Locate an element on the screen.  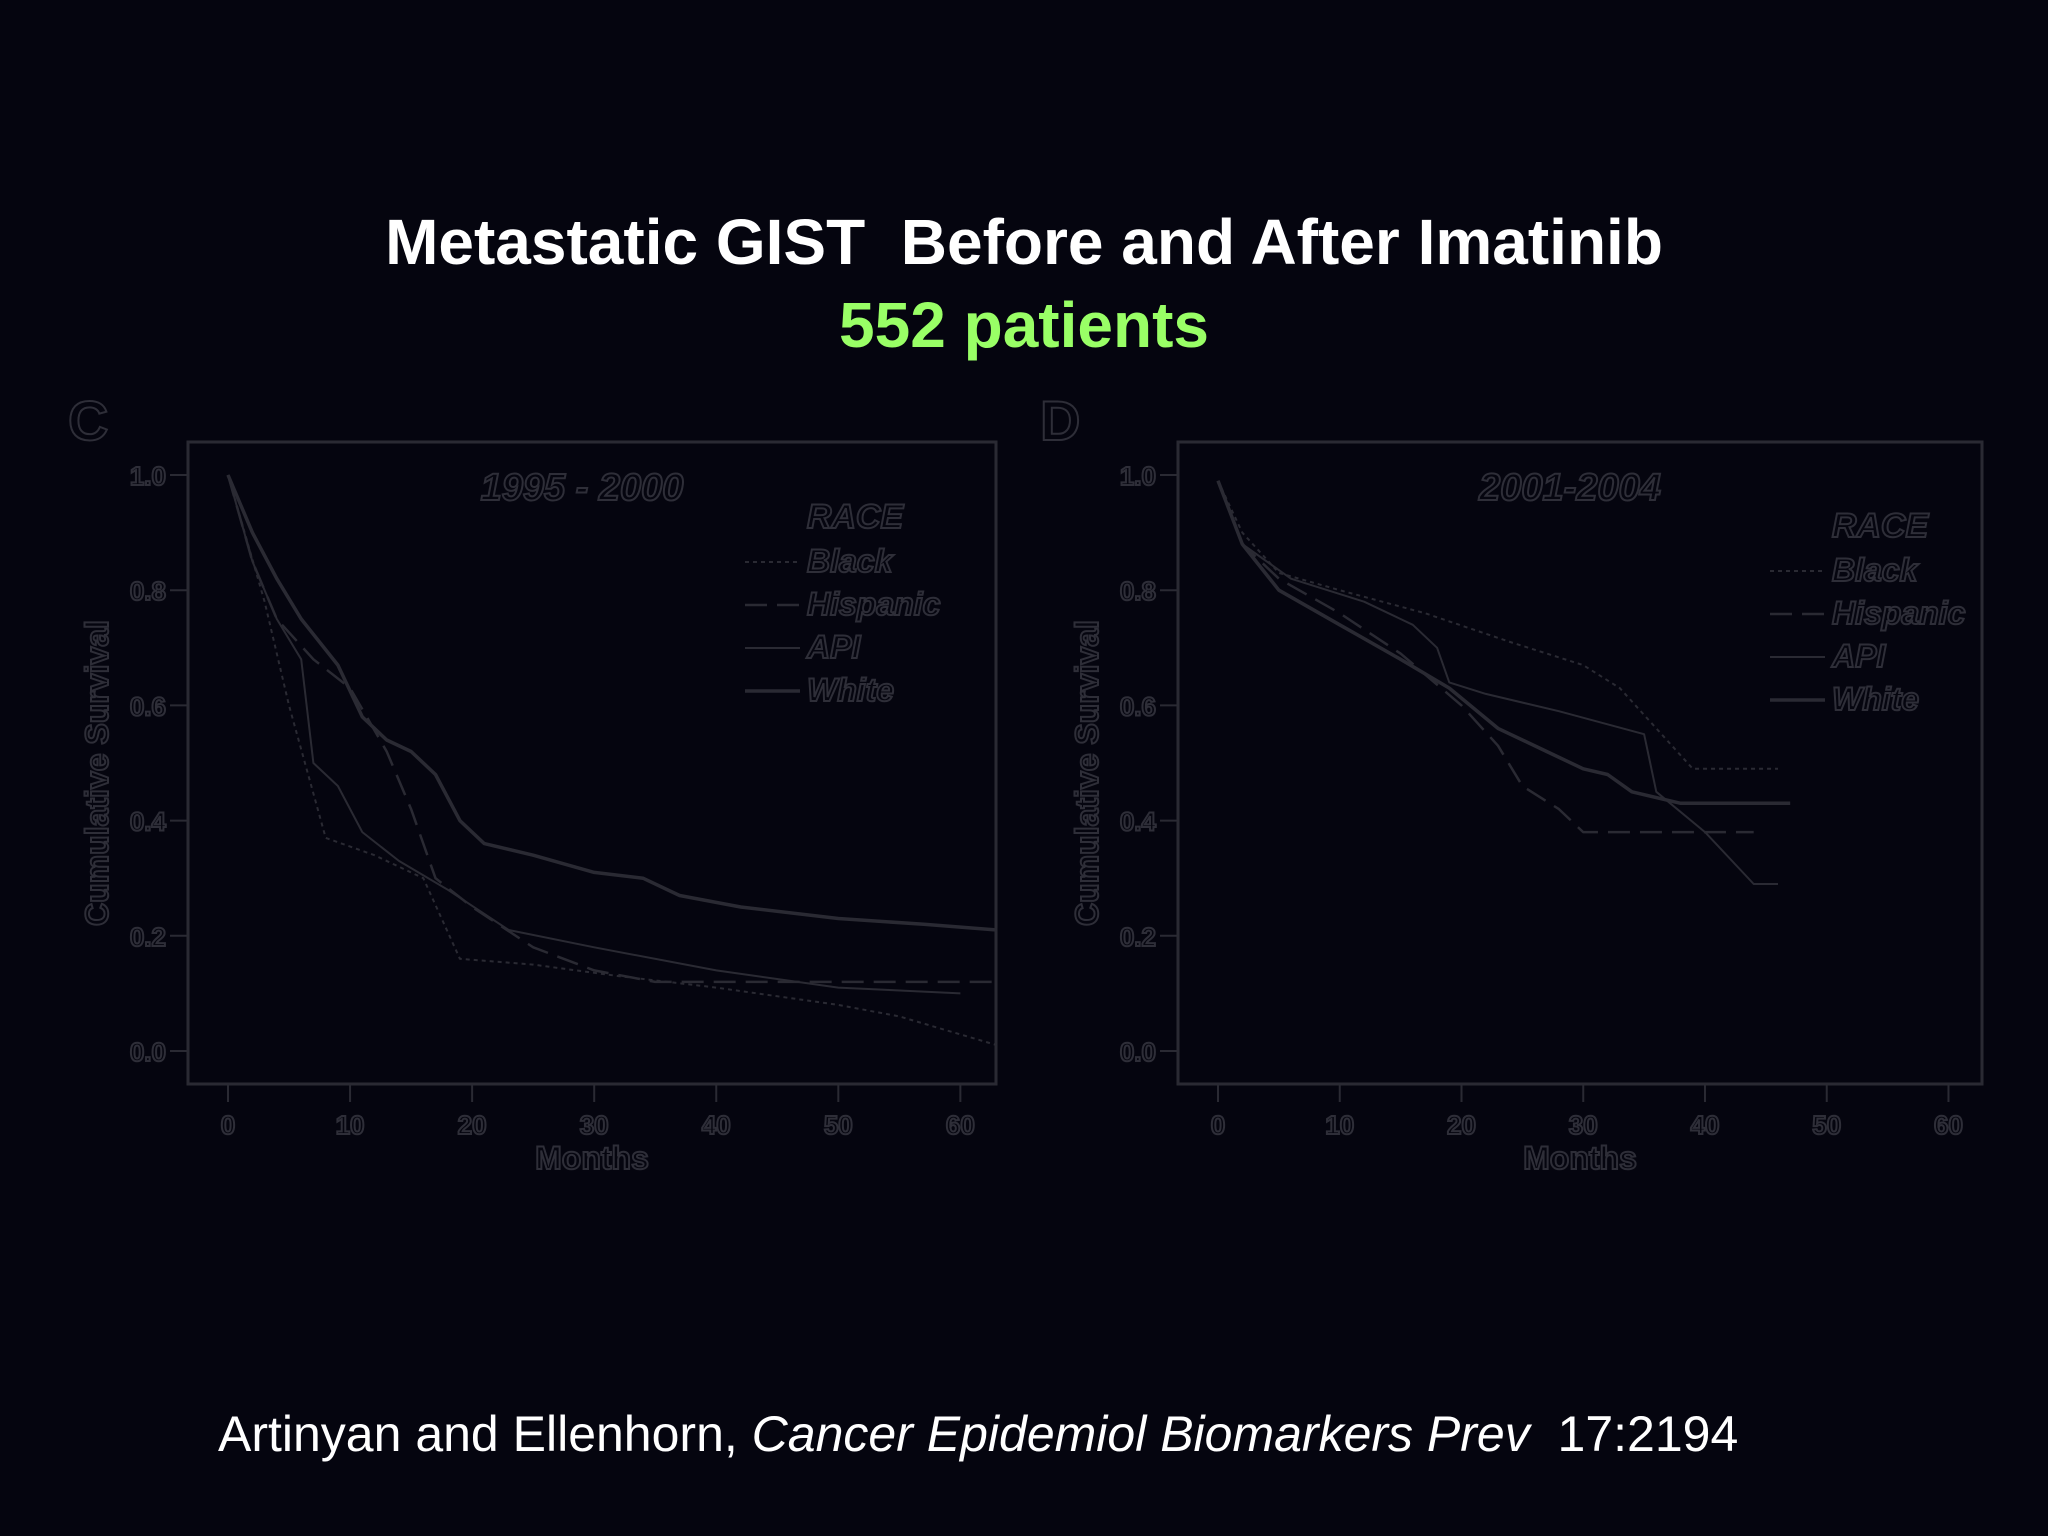
citation-ref: 17:2194 is located at coordinates (1634, 1434).